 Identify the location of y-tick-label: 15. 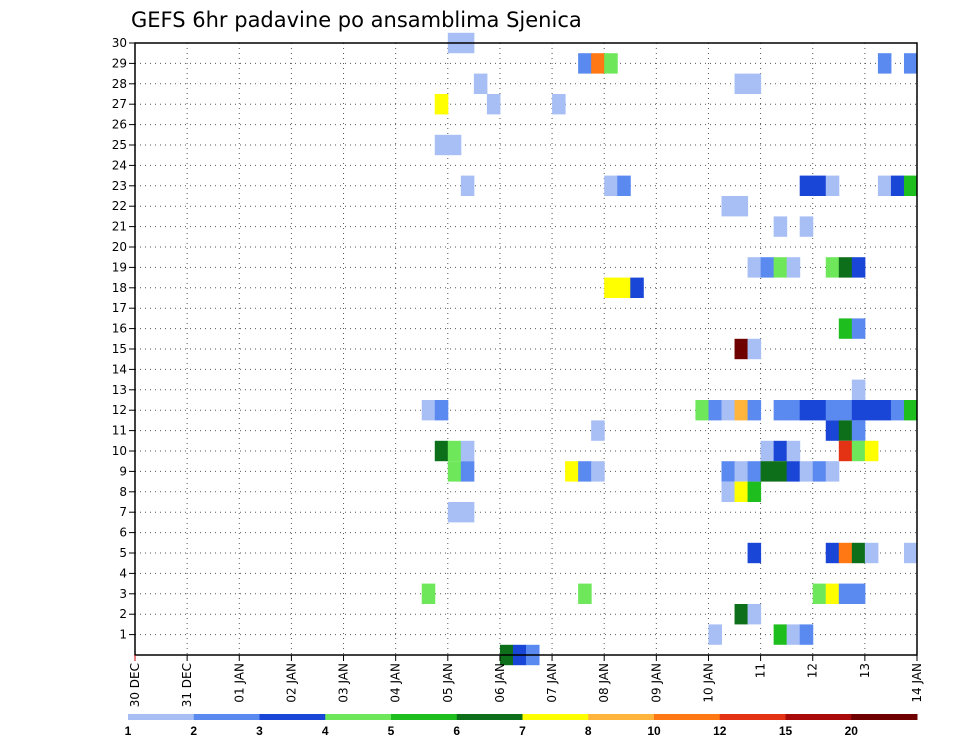
(119, 349).